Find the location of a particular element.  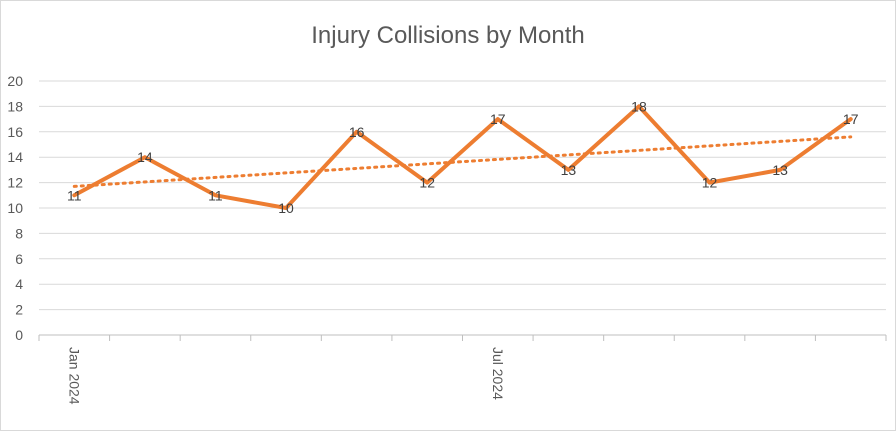

y-tick-label: 10 is located at coordinates (15, 208).